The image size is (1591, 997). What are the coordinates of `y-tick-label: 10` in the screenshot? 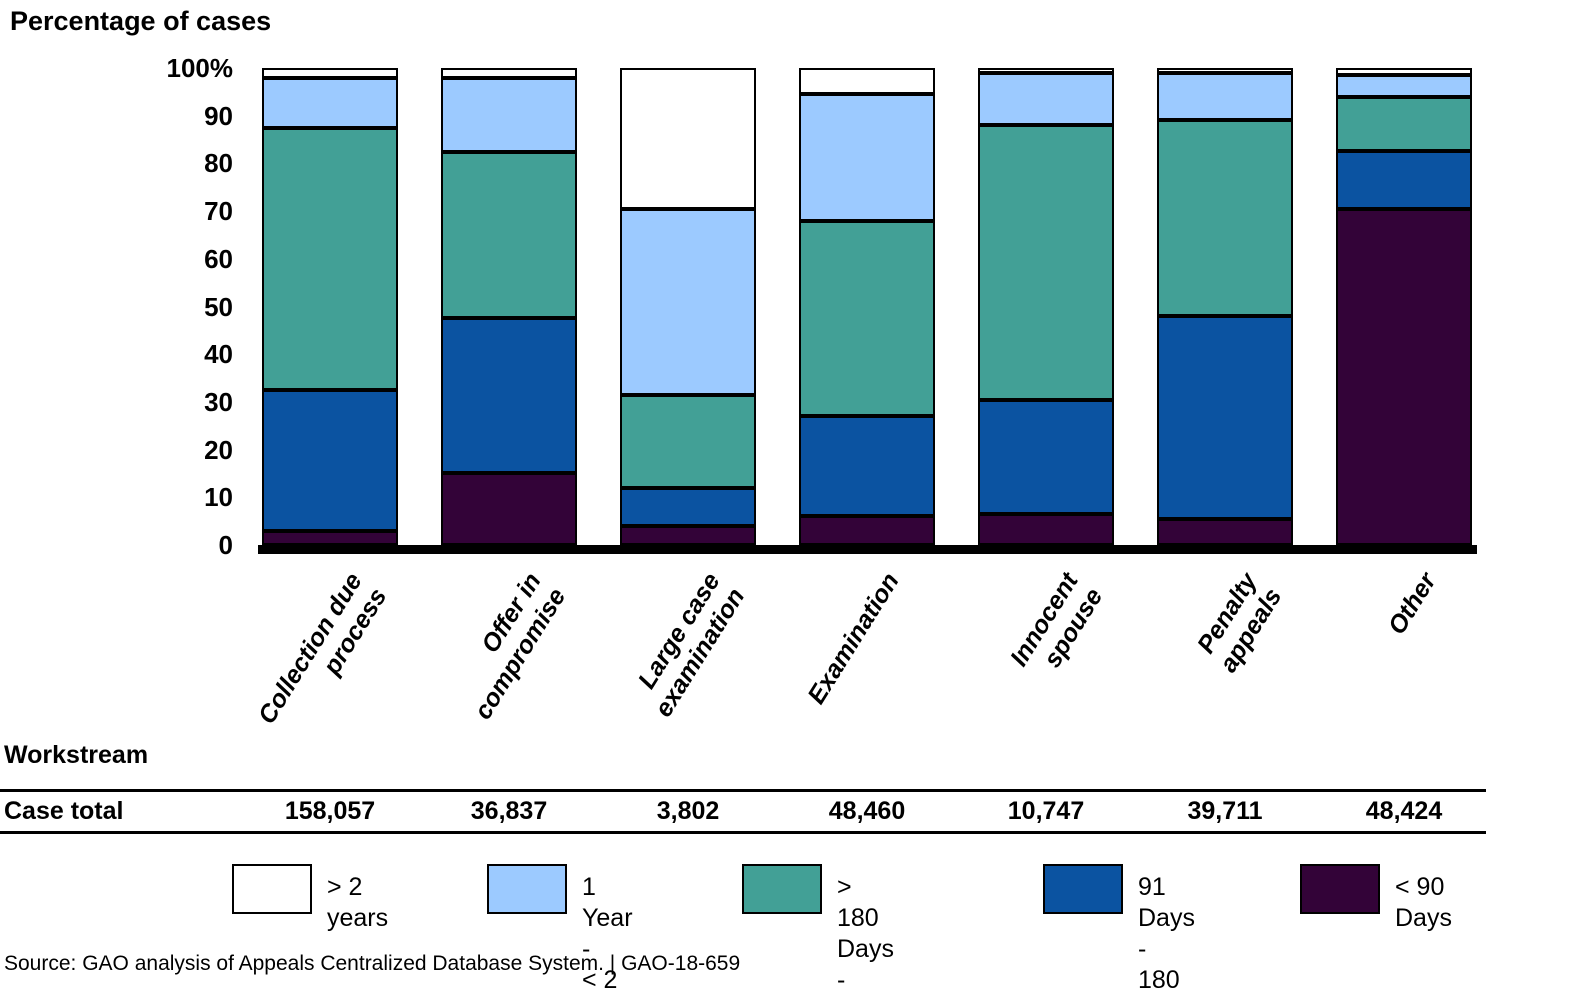 It's located at (218, 497).